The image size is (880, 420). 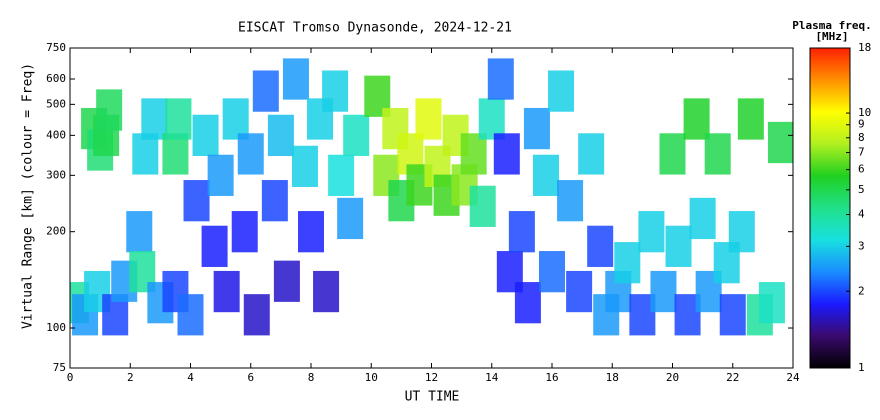 What do you see at coordinates (831, 25) in the screenshot?
I see `colorbar-title: Plasma freq.` at bounding box center [831, 25].